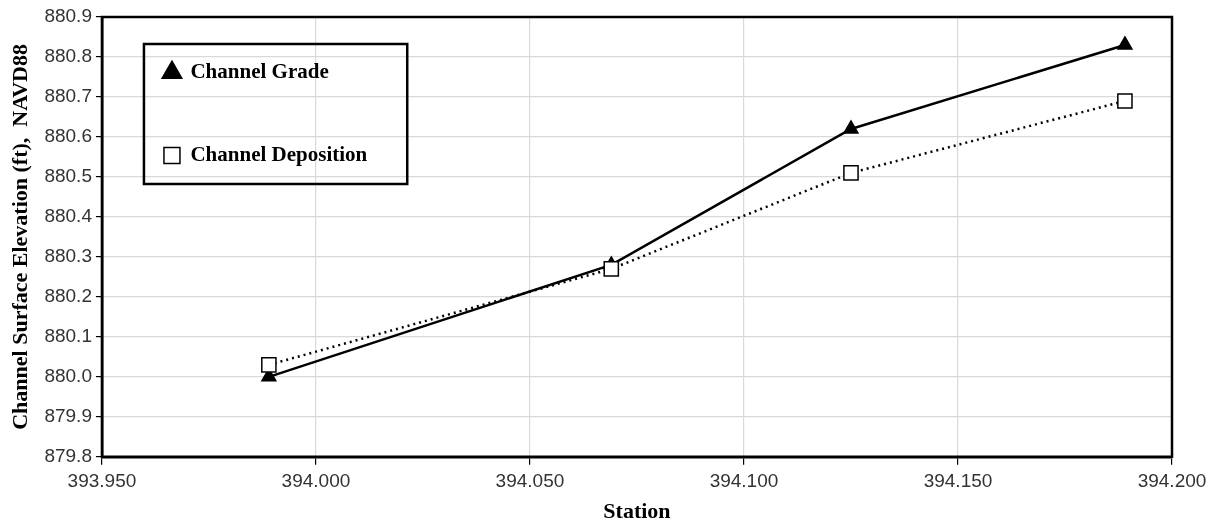  Describe the element at coordinates (68, 376) in the screenshot. I see `y-tick-label: 880.0` at that location.